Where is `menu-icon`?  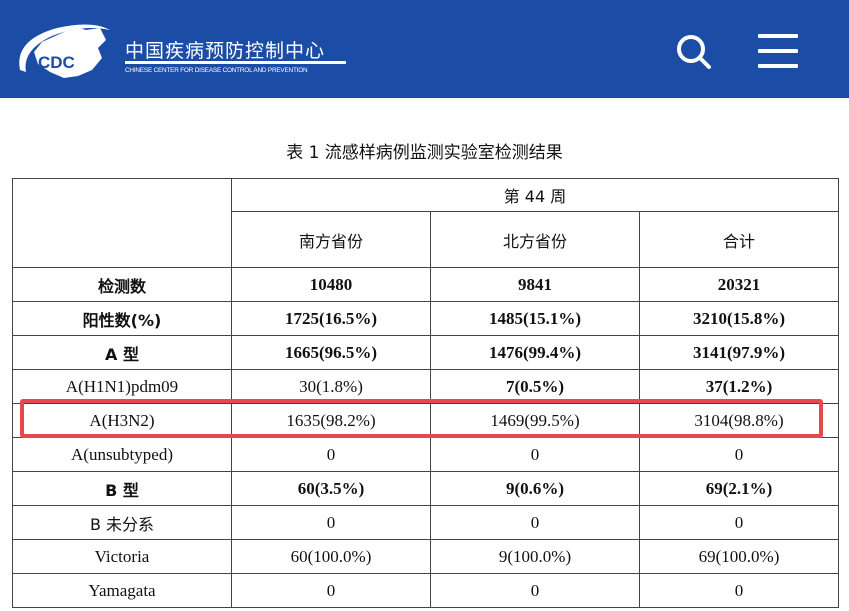
menu-icon is located at coordinates (778, 51).